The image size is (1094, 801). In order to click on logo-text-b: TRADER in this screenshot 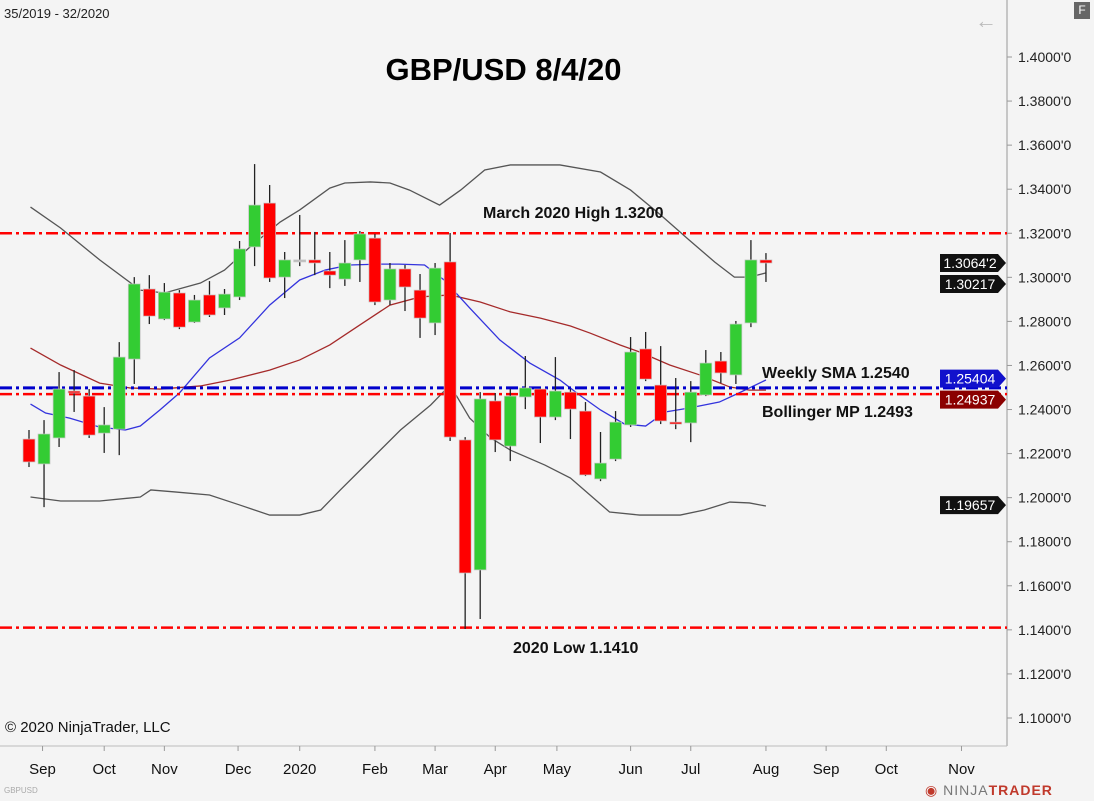, I will do `click(1020, 790)`.